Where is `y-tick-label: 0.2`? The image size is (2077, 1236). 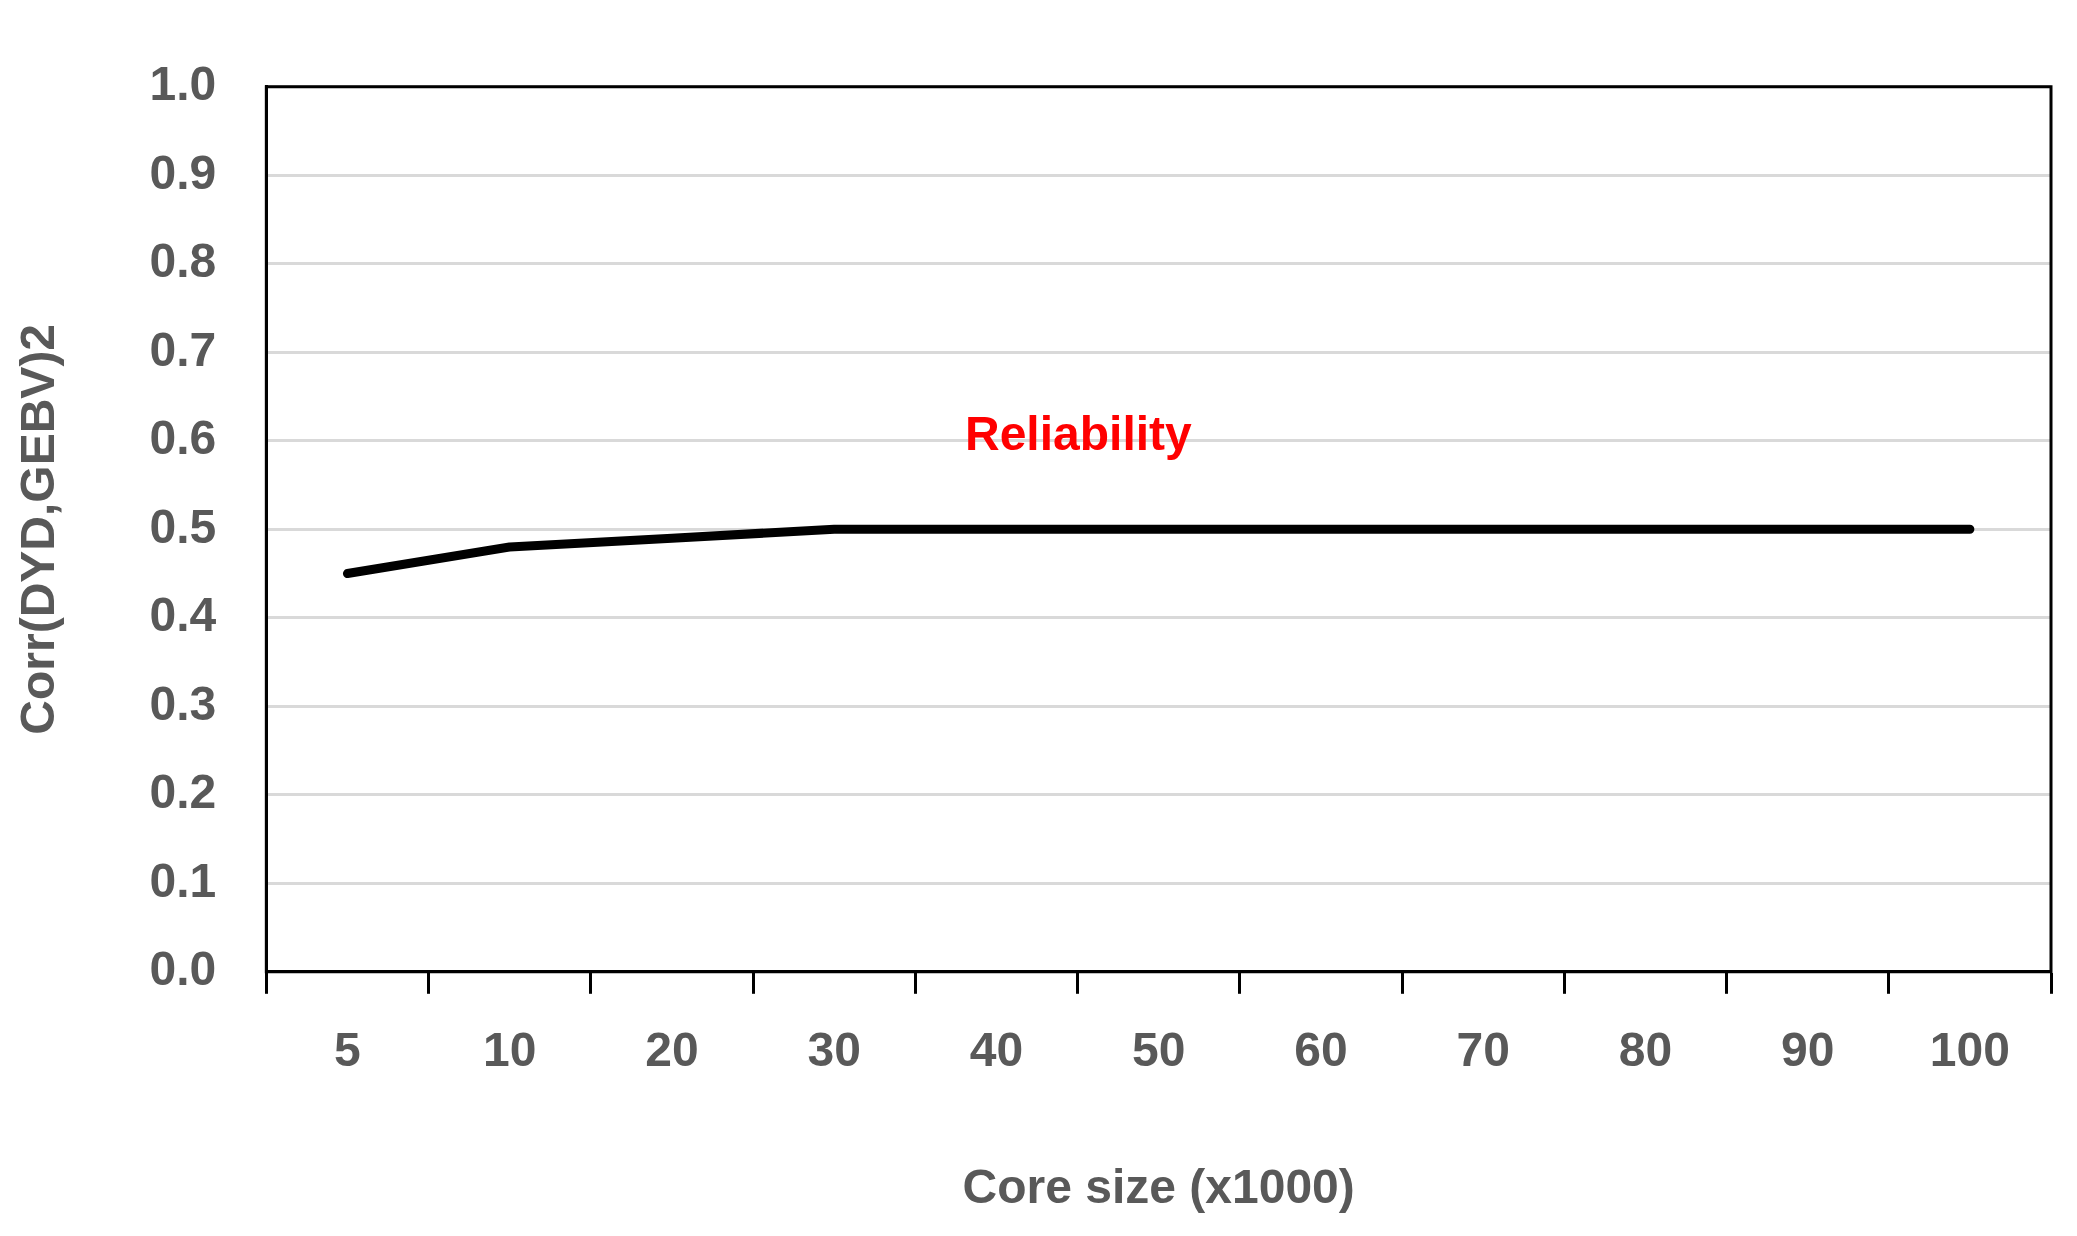
y-tick-label: 0.2 is located at coordinates (183, 792).